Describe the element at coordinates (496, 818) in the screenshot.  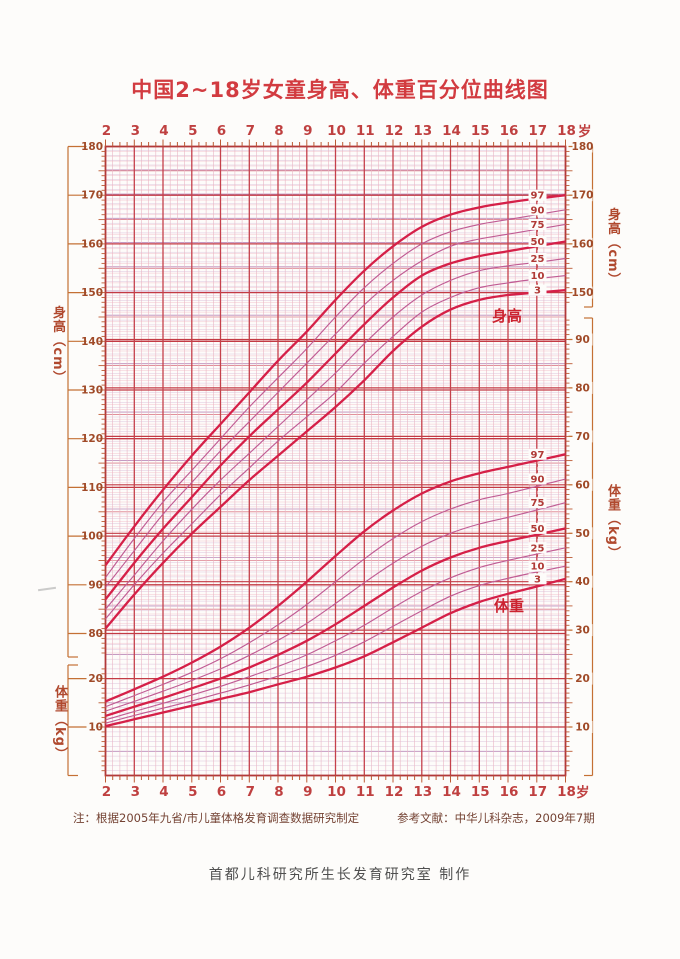
I see `note-reference: 参考文献：中华儿科杂志，2009年7期` at that location.